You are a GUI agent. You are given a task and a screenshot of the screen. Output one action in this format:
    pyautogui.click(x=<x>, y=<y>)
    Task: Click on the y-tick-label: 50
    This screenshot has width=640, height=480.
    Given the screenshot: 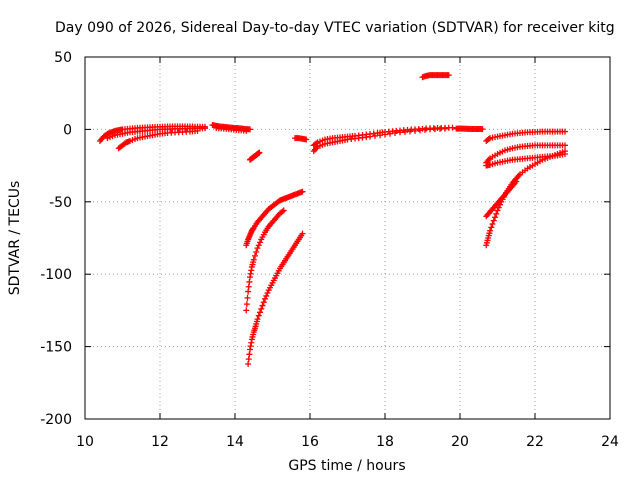 What is the action you would take?
    pyautogui.click(x=63, y=58)
    